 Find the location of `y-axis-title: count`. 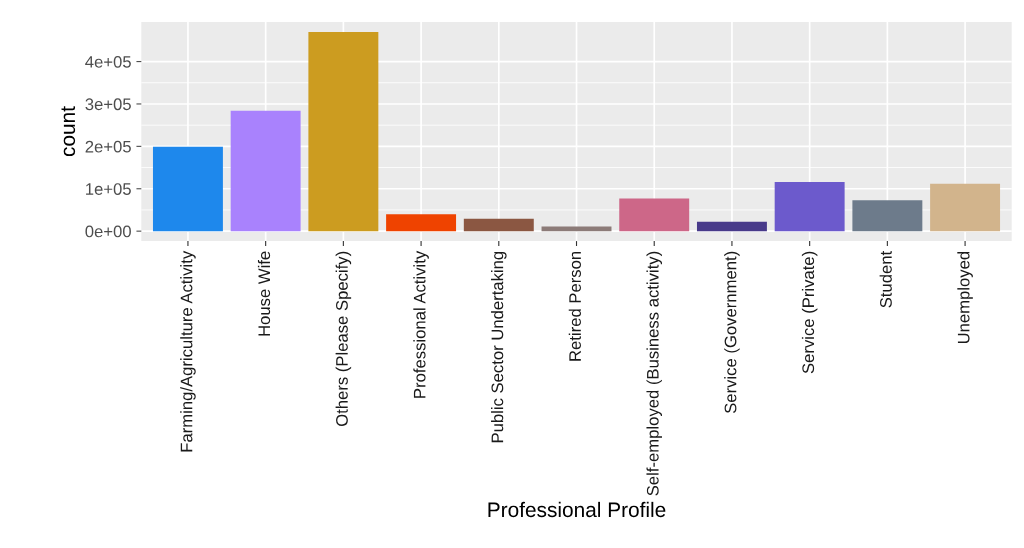

y-axis-title: count is located at coordinates (68, 131).